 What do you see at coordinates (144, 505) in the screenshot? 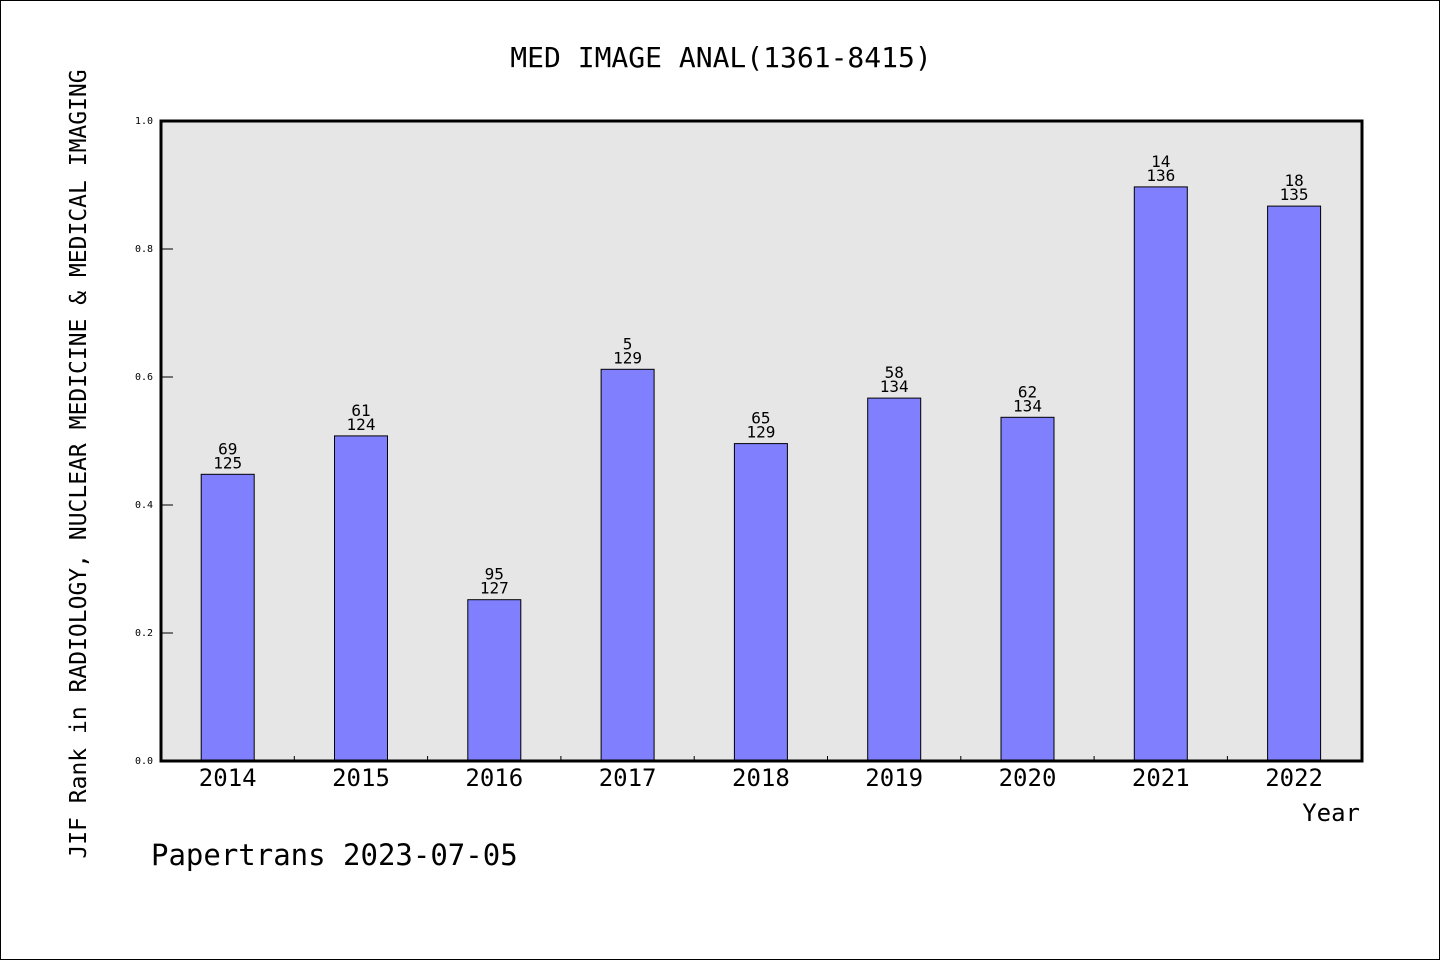
I see `y-tick-label: 0.4` at bounding box center [144, 505].